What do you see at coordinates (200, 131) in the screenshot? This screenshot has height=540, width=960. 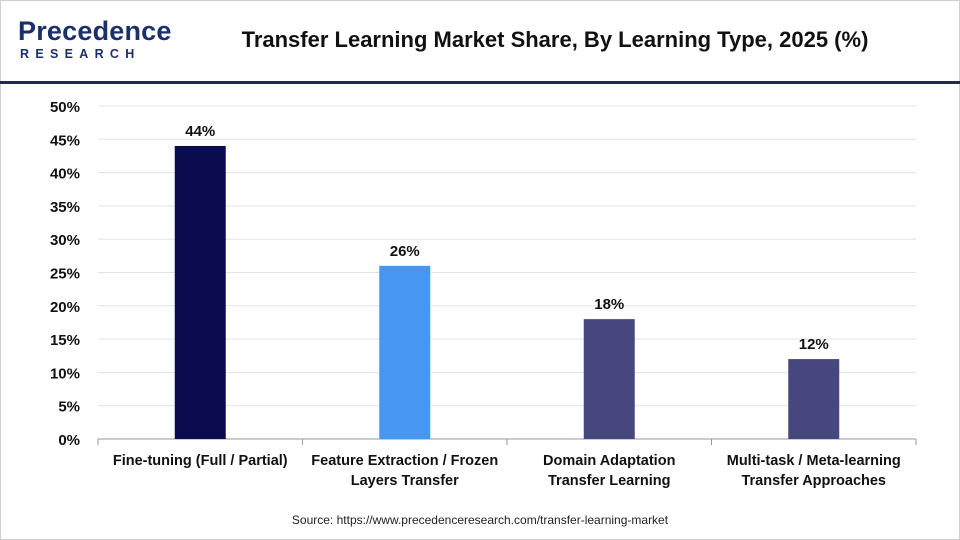 I see `bar-data-label: 44%` at bounding box center [200, 131].